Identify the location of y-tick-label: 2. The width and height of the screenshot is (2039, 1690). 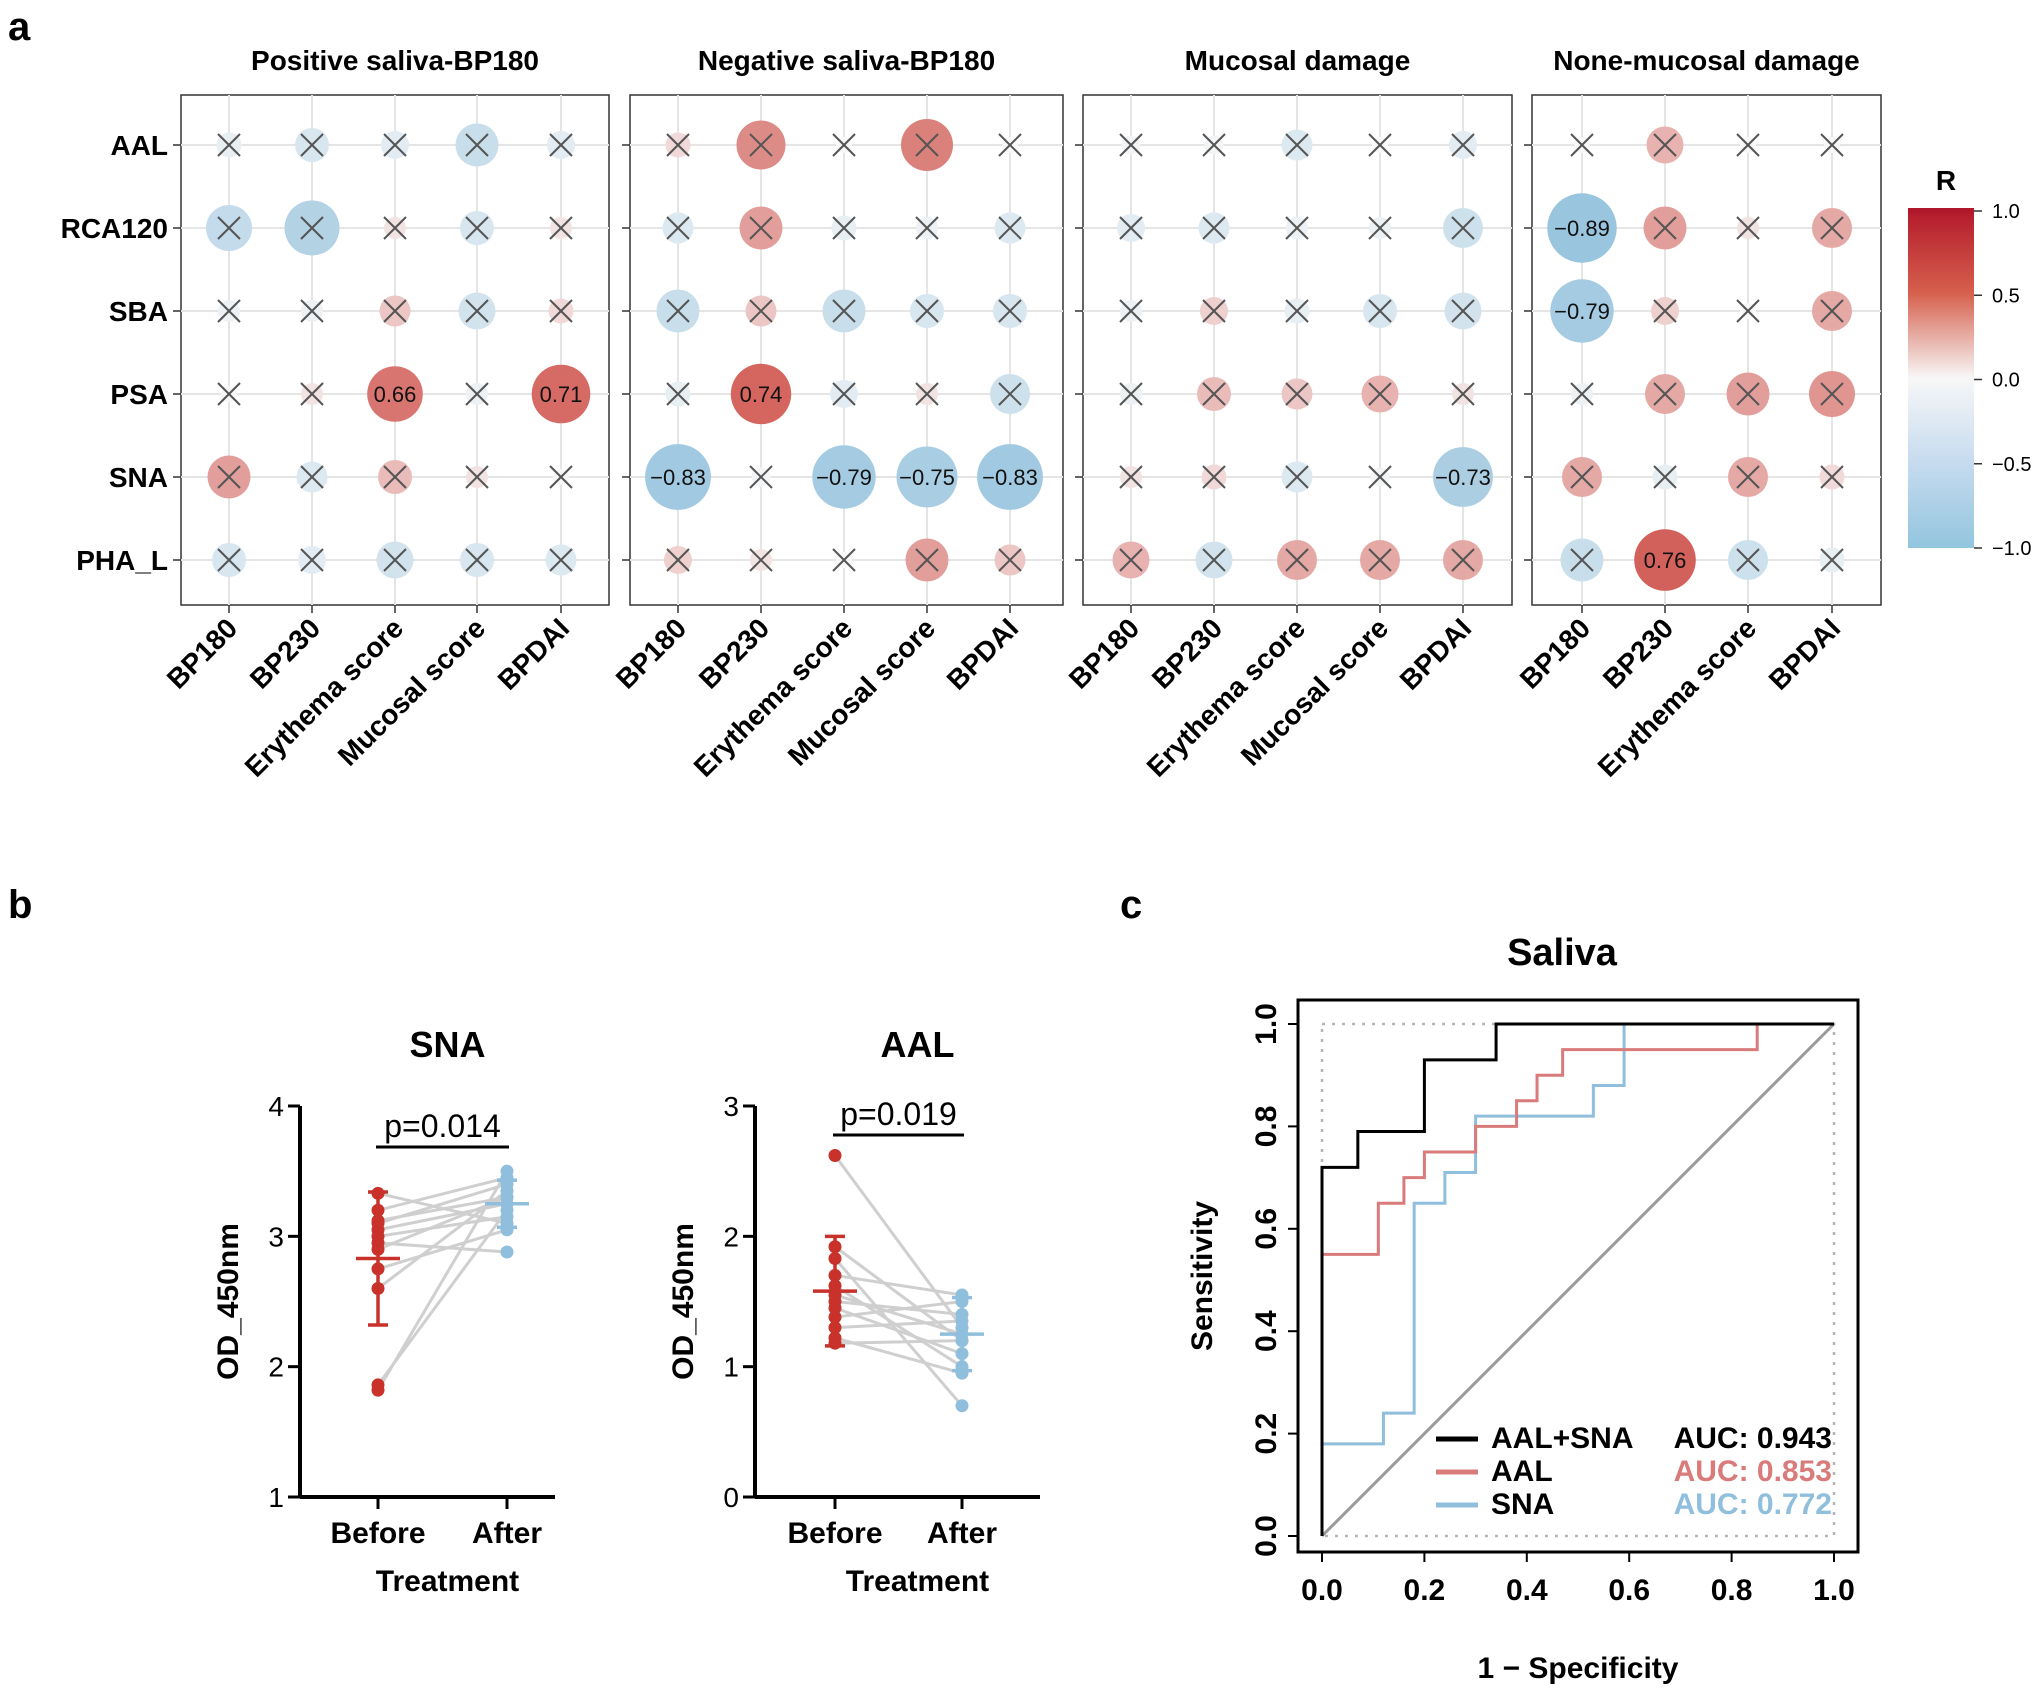
(276, 1367).